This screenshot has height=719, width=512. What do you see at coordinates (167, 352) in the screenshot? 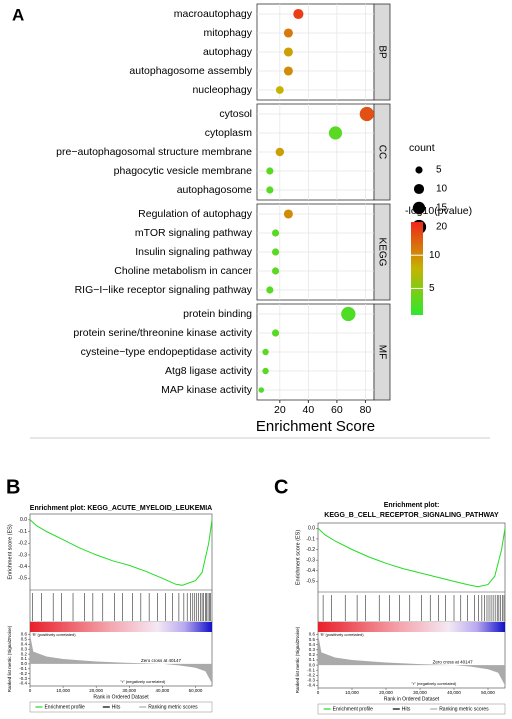
I see `y-tick-label: cysteine−type endopeptidase activity` at bounding box center [167, 352].